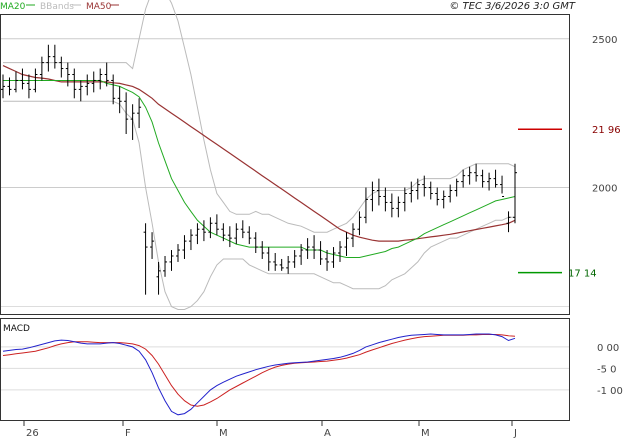 This screenshot has height=440, width=627. Describe the element at coordinates (57, 7) in the screenshot. I see `legend-bbands-label: BBands` at that location.